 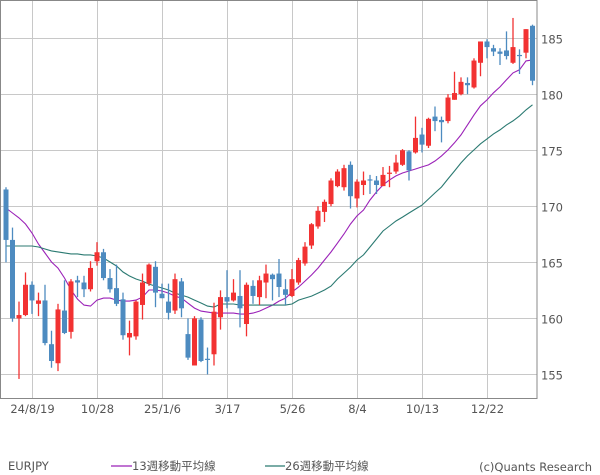 I want to click on y-tick-label: 170, so click(x=552, y=208).